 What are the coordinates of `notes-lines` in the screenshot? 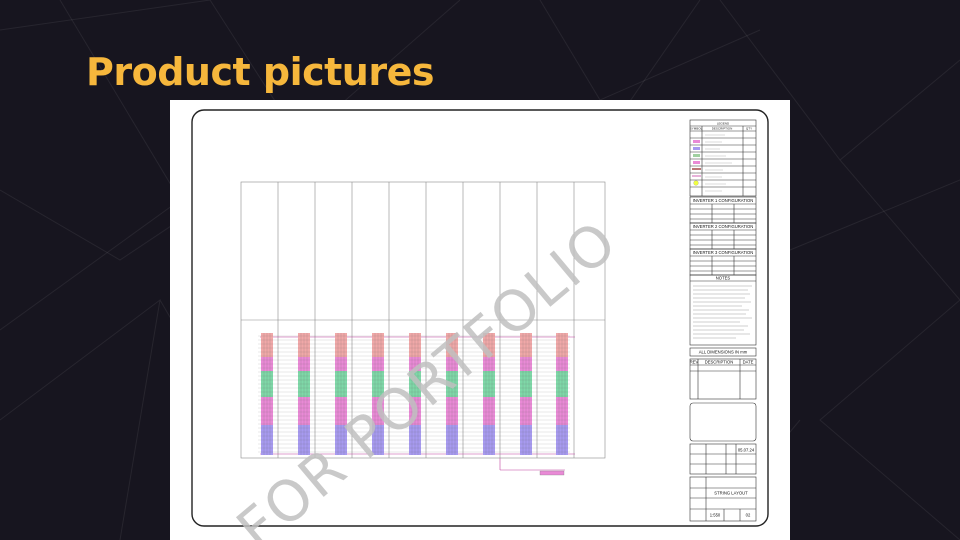 It's located at (722, 312).